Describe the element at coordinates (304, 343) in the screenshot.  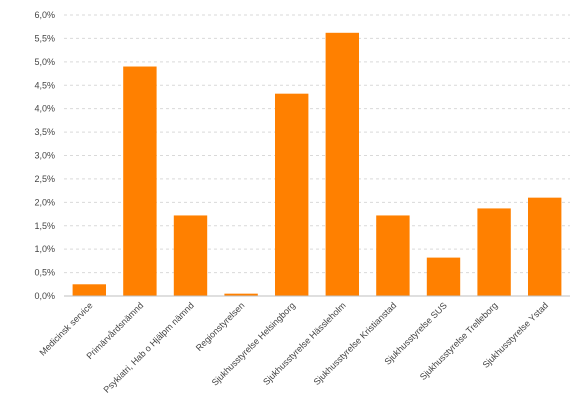
I see `x-category-label: Sjukhusstyrelse Hässleholm` at that location.